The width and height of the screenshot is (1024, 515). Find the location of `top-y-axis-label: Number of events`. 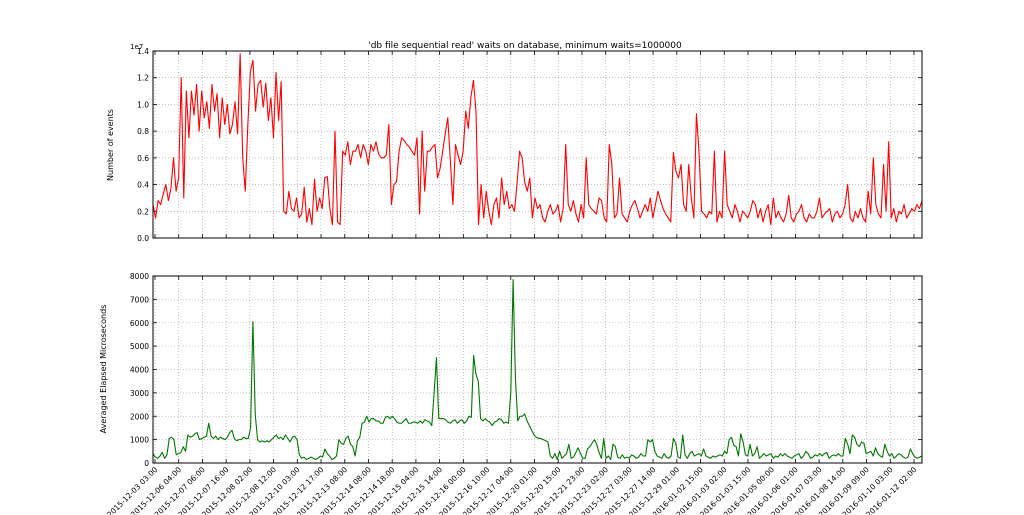

top-y-axis-label: Number of events is located at coordinates (110, 145).